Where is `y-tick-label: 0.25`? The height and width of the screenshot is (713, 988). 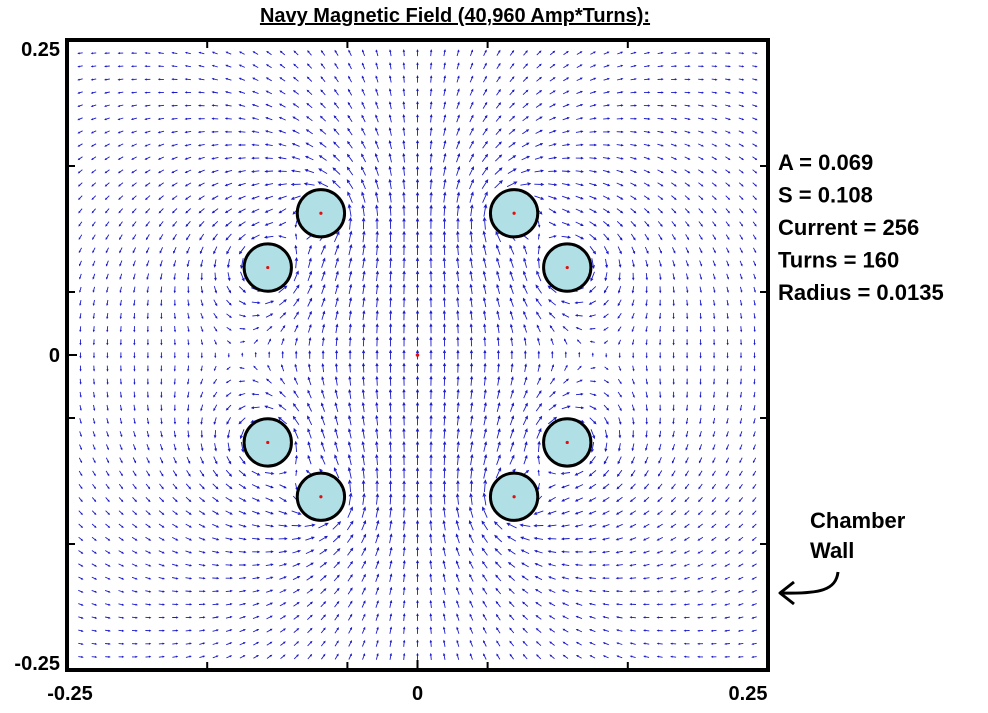
y-tick-label: 0.25 is located at coordinates (40, 50).